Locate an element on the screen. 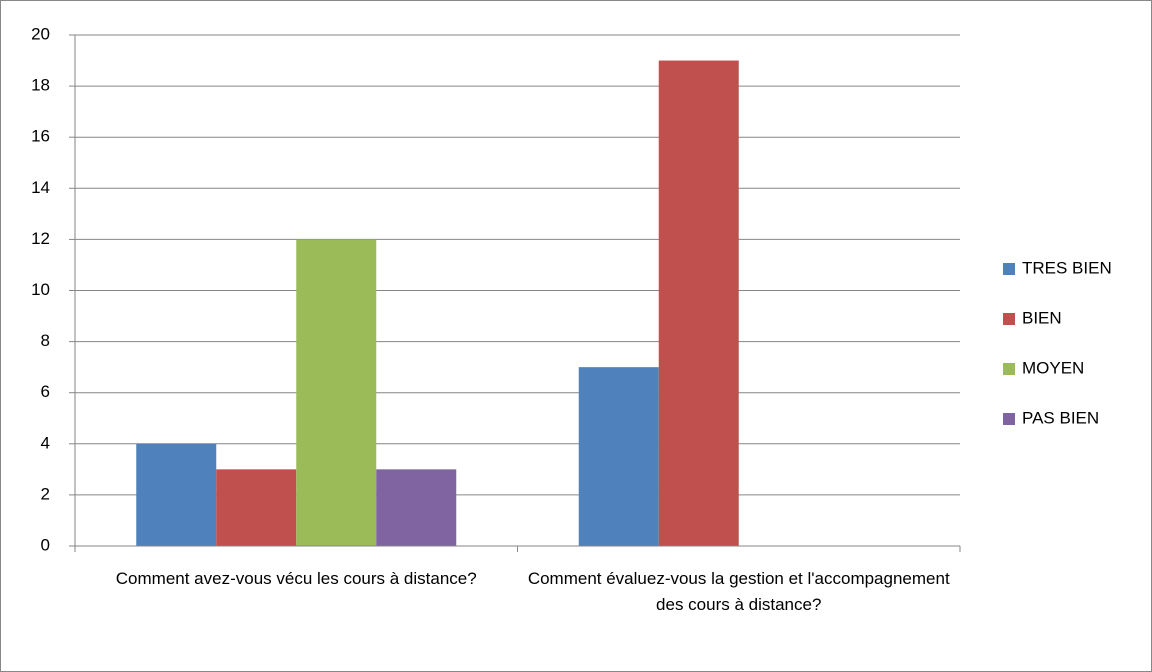 The height and width of the screenshot is (672, 1152). y-tick-label: 4 is located at coordinates (45, 442).